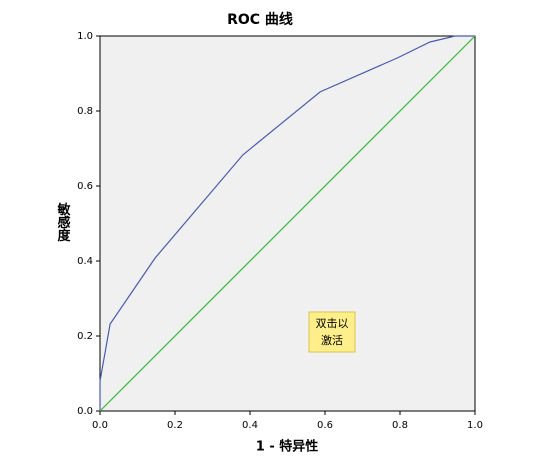 The width and height of the screenshot is (541, 463). What do you see at coordinates (250, 425) in the screenshot?
I see `x-tick-label: 0.4` at bounding box center [250, 425].